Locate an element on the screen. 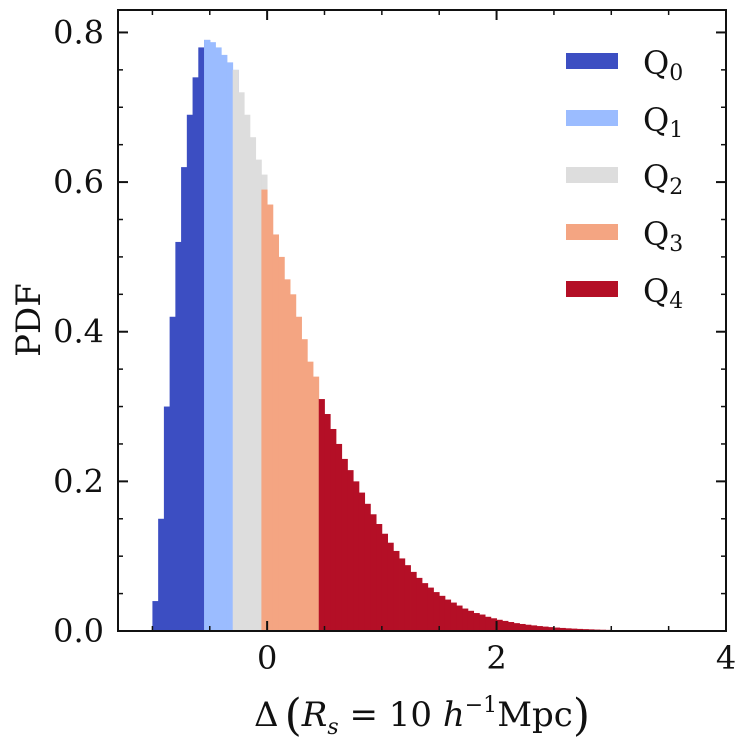 The width and height of the screenshot is (746, 746). legend-label: Q1 is located at coordinates (663, 122).